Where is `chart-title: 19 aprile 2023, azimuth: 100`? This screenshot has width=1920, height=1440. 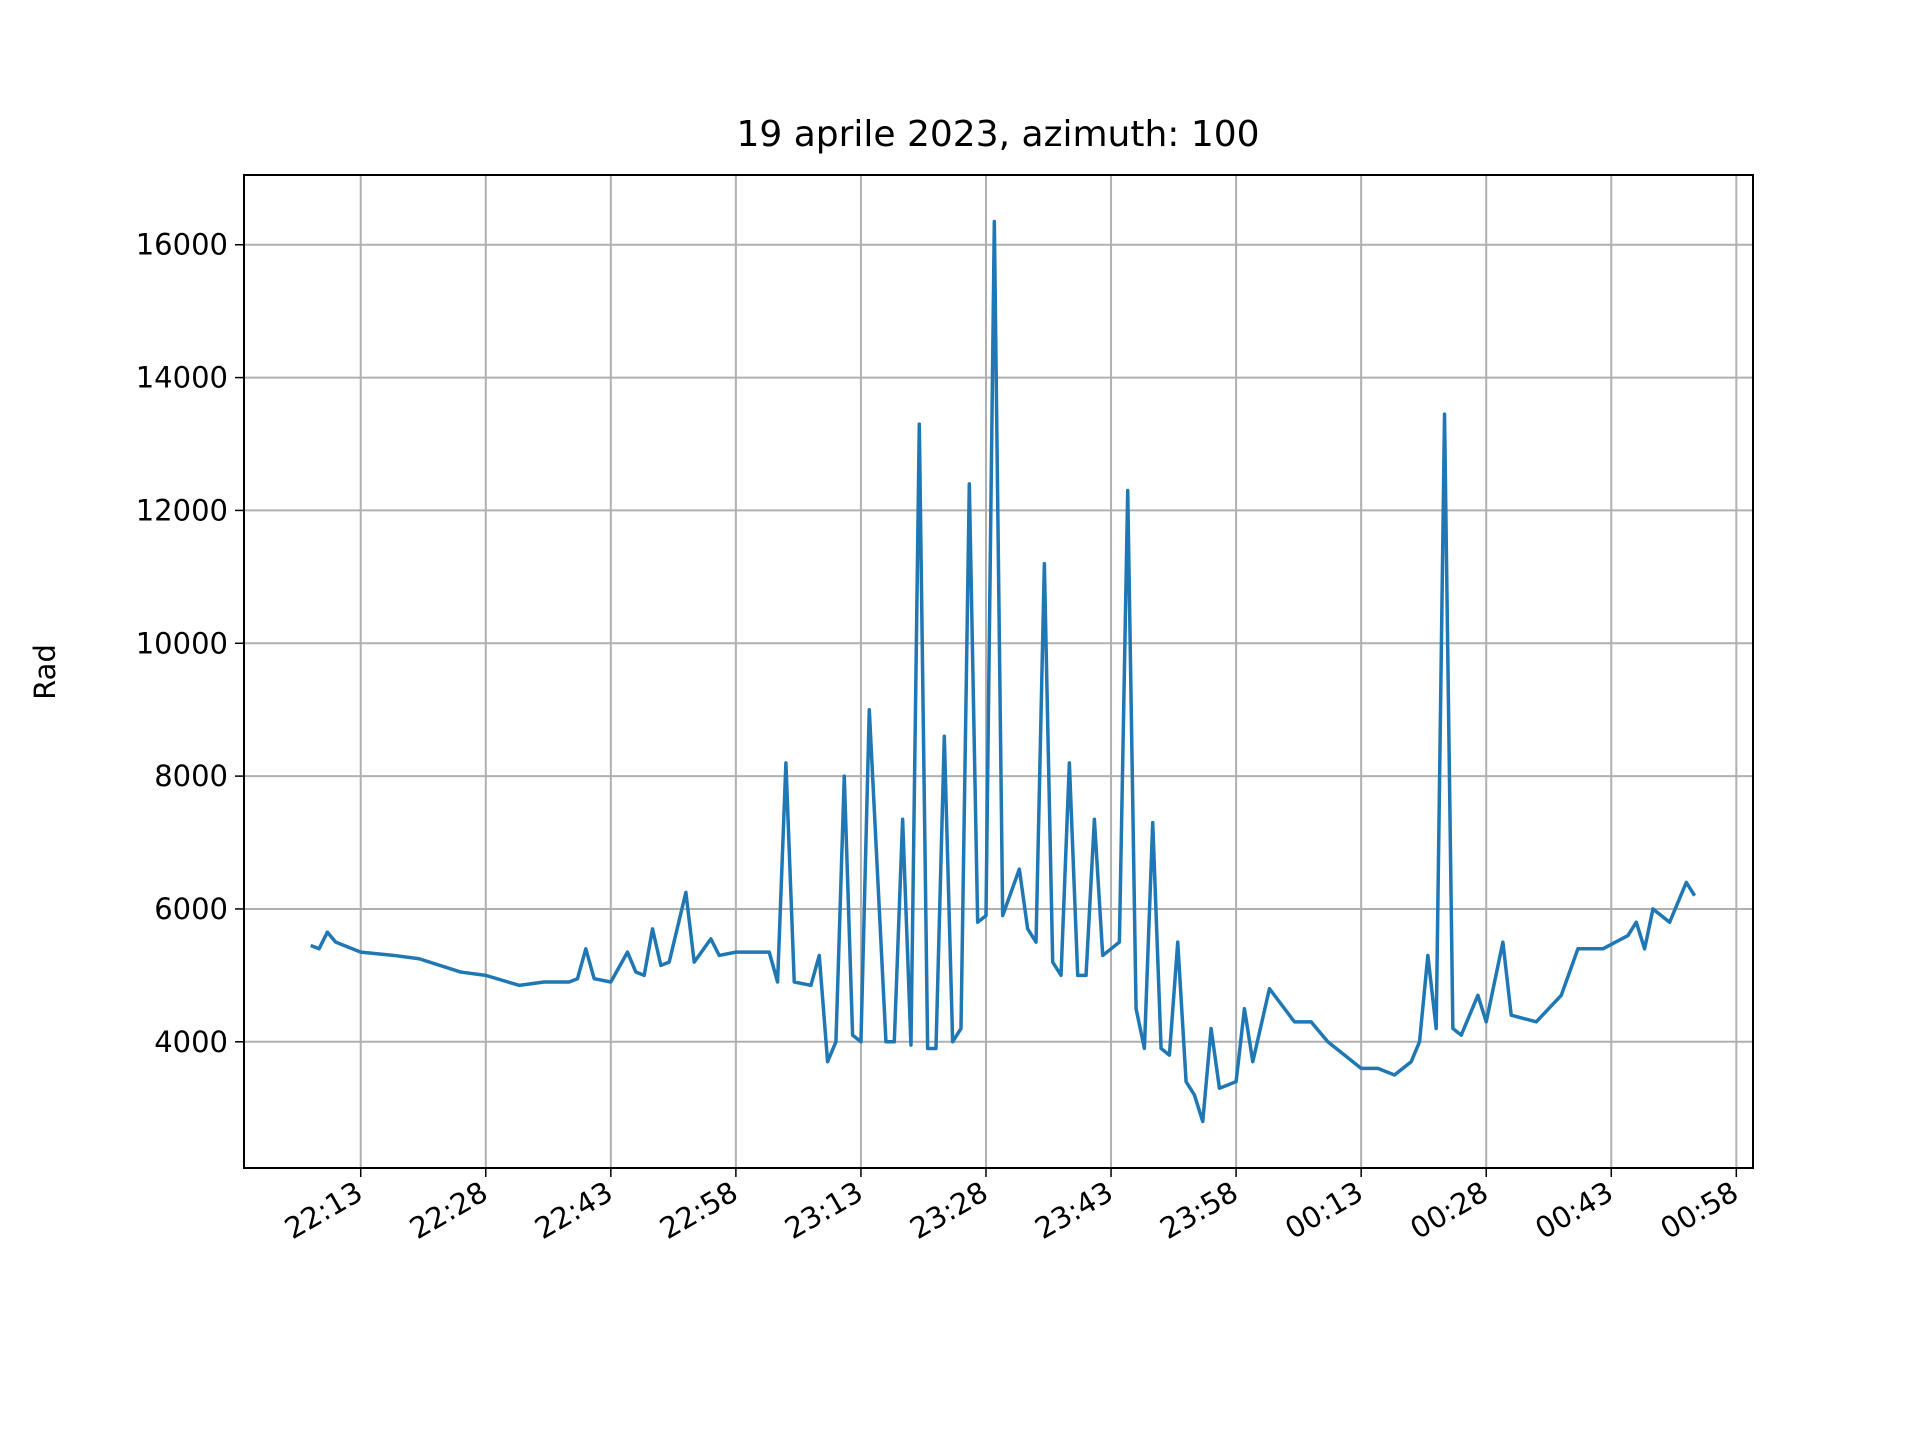 chart-title: 19 aprile 2023, azimuth: 100 is located at coordinates (997, 134).